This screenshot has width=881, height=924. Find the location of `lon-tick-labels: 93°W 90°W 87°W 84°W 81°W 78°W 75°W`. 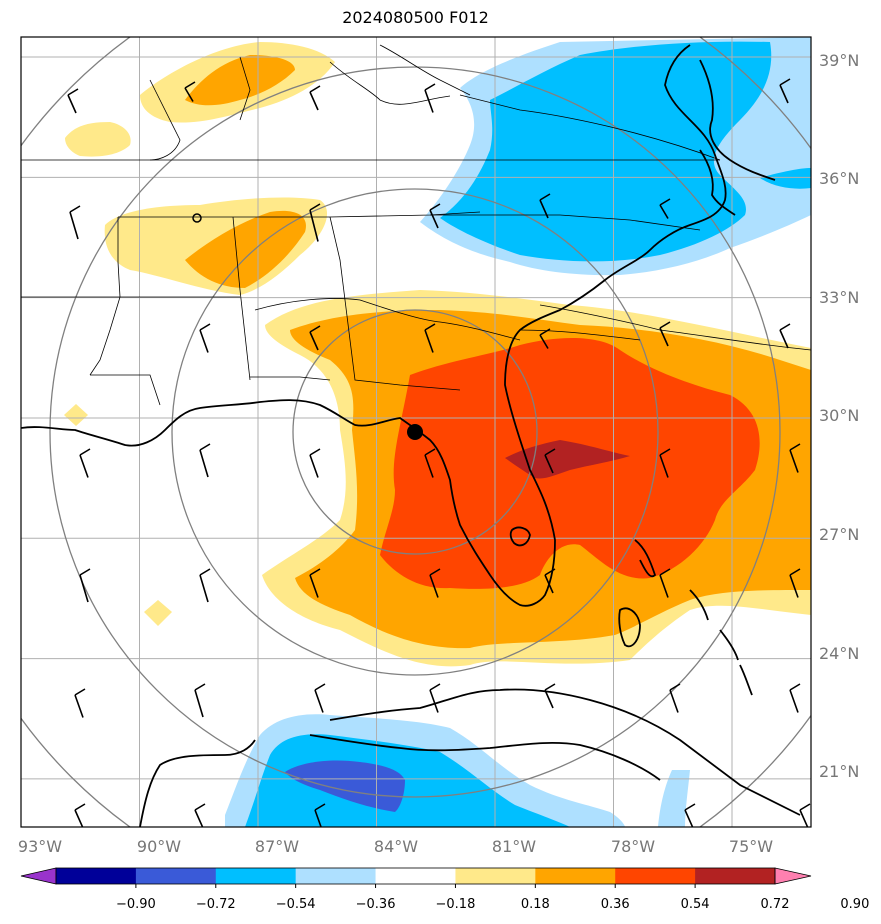

lon-tick-labels: 93°W 90°W 87°W 84°W 81°W 78°W 75°W is located at coordinates (395, 846).